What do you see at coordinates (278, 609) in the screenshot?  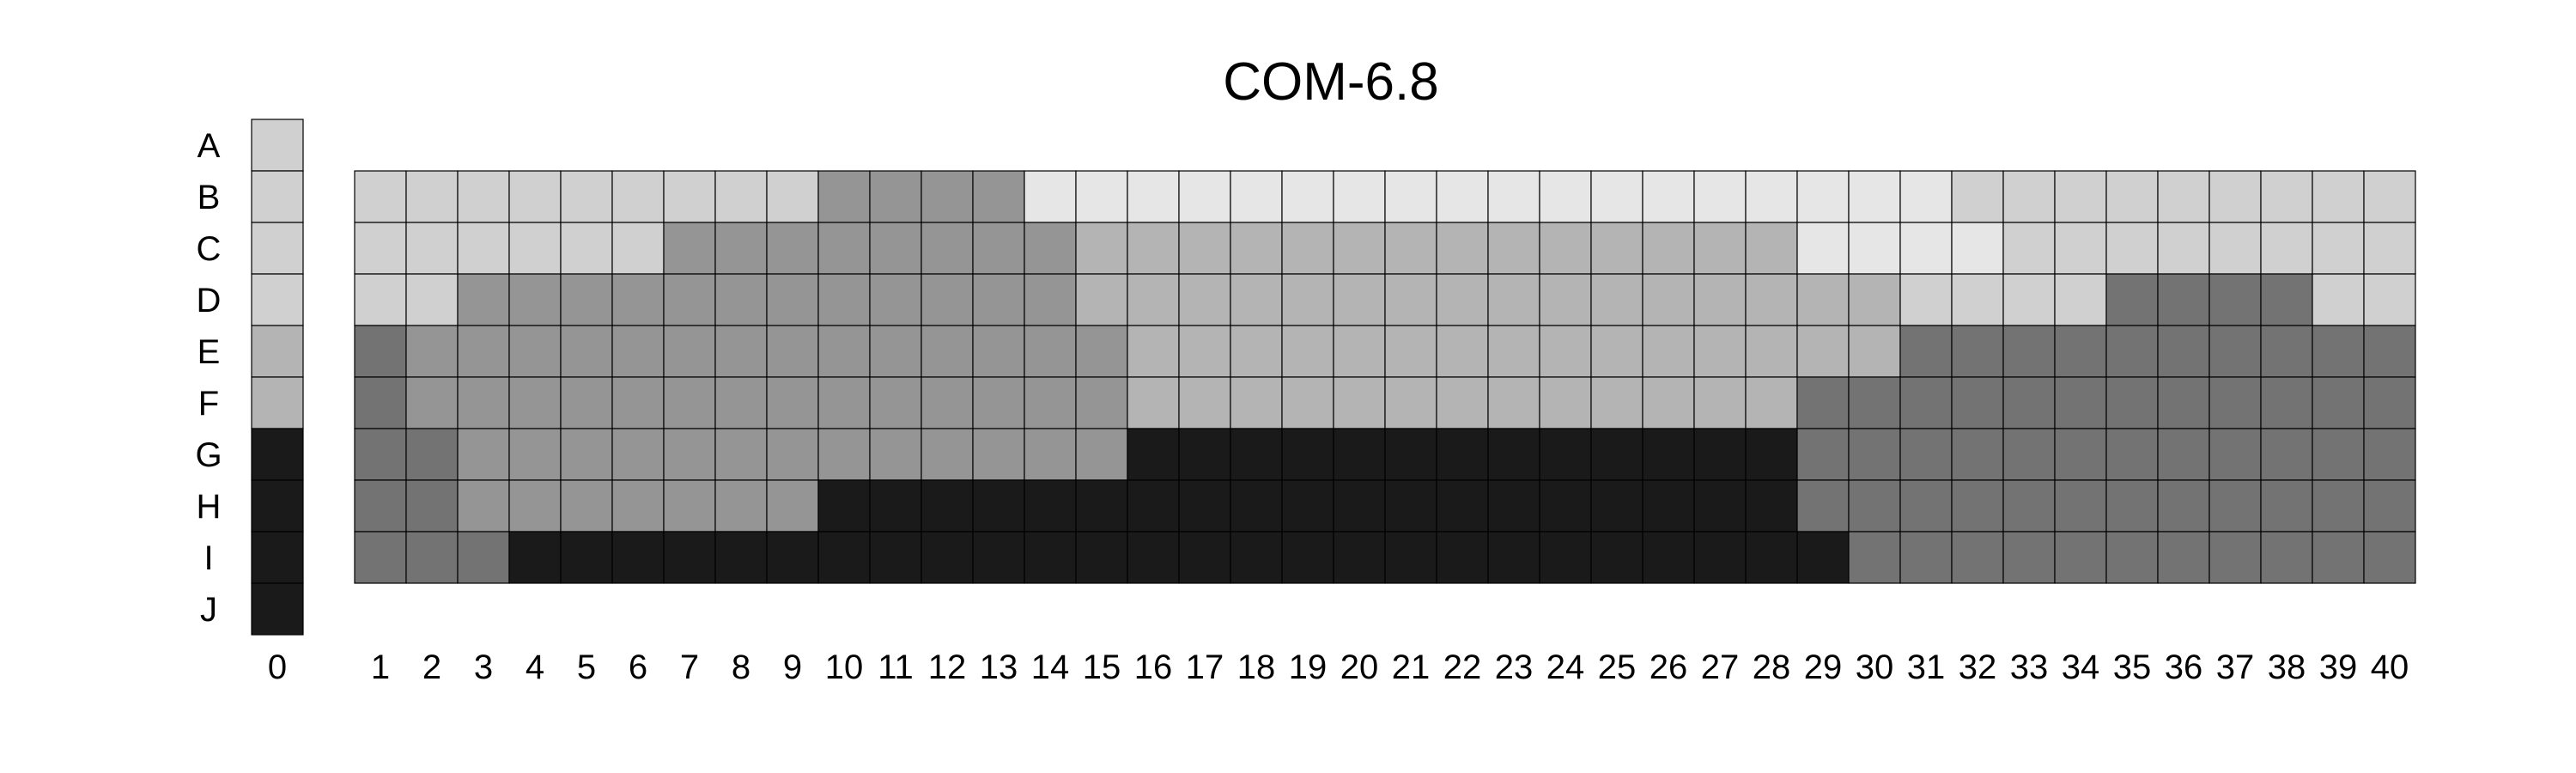 I see `reference-cell-j` at bounding box center [278, 609].